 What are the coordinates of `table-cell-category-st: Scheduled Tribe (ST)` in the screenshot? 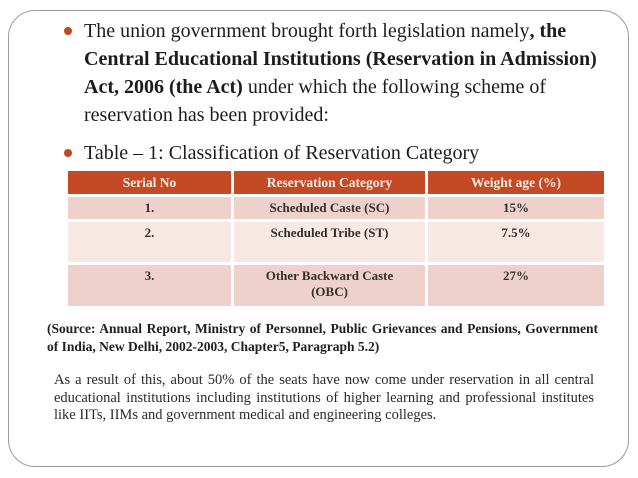 It's located at (329, 242).